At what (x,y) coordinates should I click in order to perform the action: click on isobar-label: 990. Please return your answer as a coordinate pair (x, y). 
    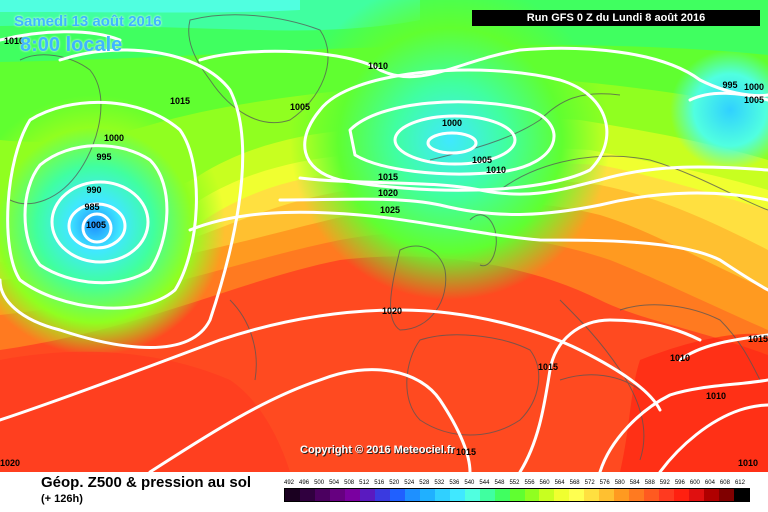
    Looking at the image, I should click on (93, 190).